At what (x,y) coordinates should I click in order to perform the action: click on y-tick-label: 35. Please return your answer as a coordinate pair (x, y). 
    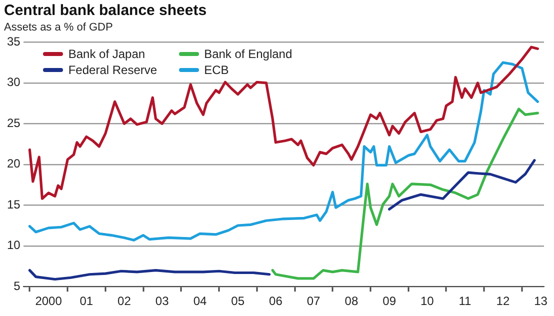
    Looking at the image, I should click on (13, 41).